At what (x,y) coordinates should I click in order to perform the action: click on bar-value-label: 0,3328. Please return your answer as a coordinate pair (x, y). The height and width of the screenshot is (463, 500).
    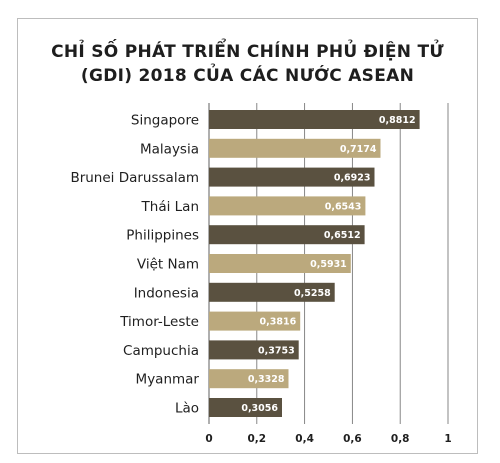
    Looking at the image, I should click on (266, 379).